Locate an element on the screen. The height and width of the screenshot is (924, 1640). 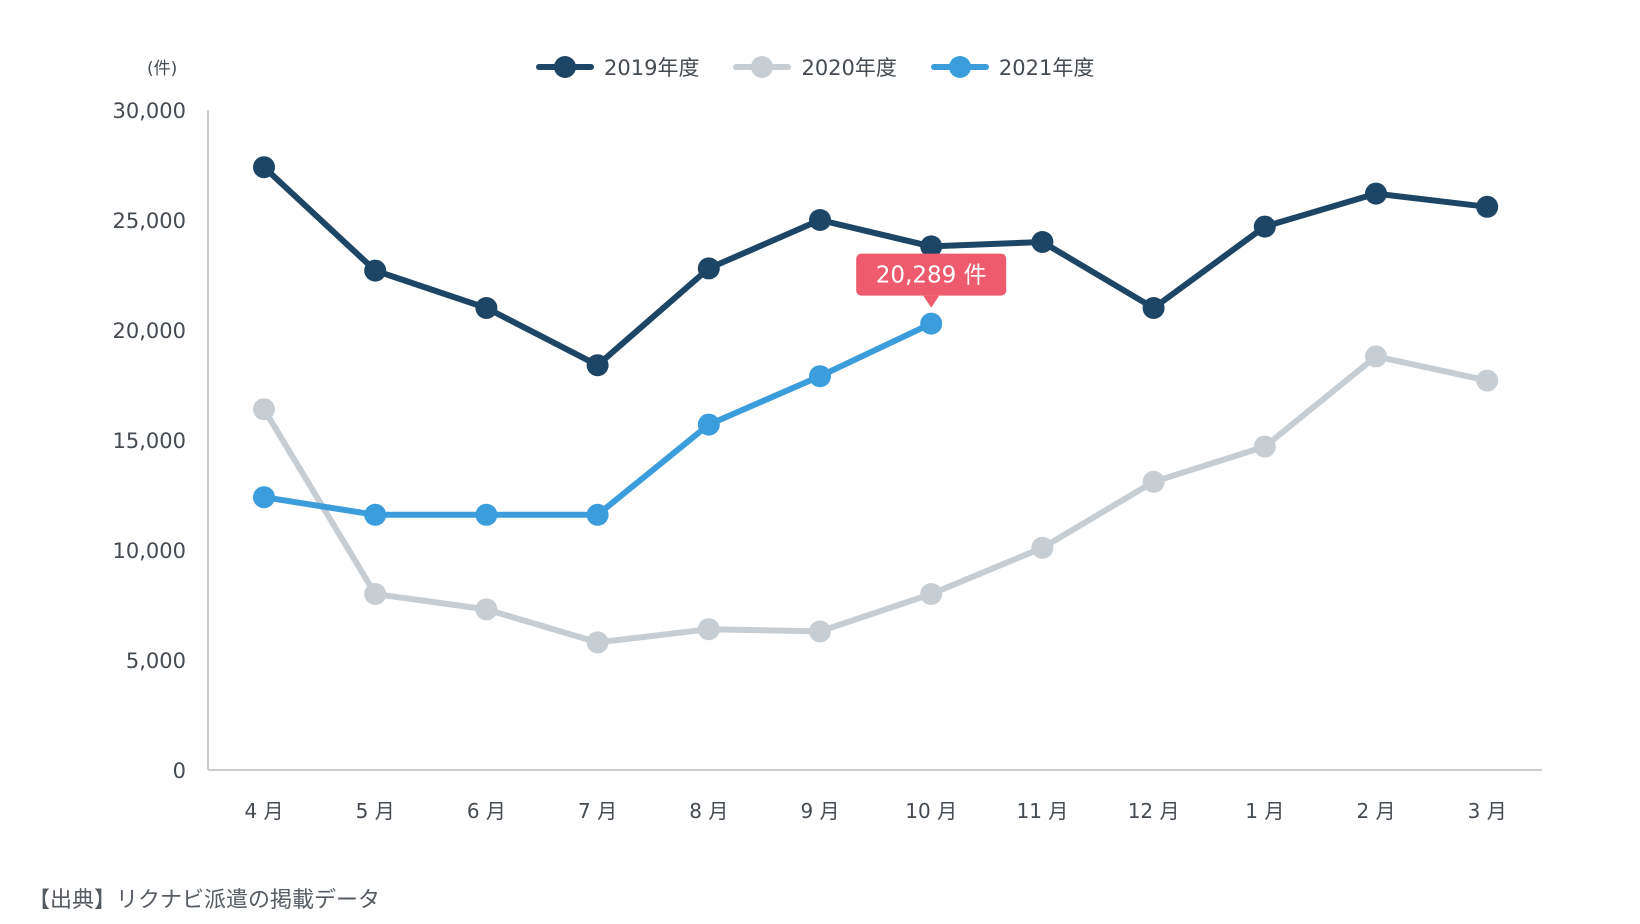
legend-item-2020: 2020年度 is located at coordinates (815, 67).